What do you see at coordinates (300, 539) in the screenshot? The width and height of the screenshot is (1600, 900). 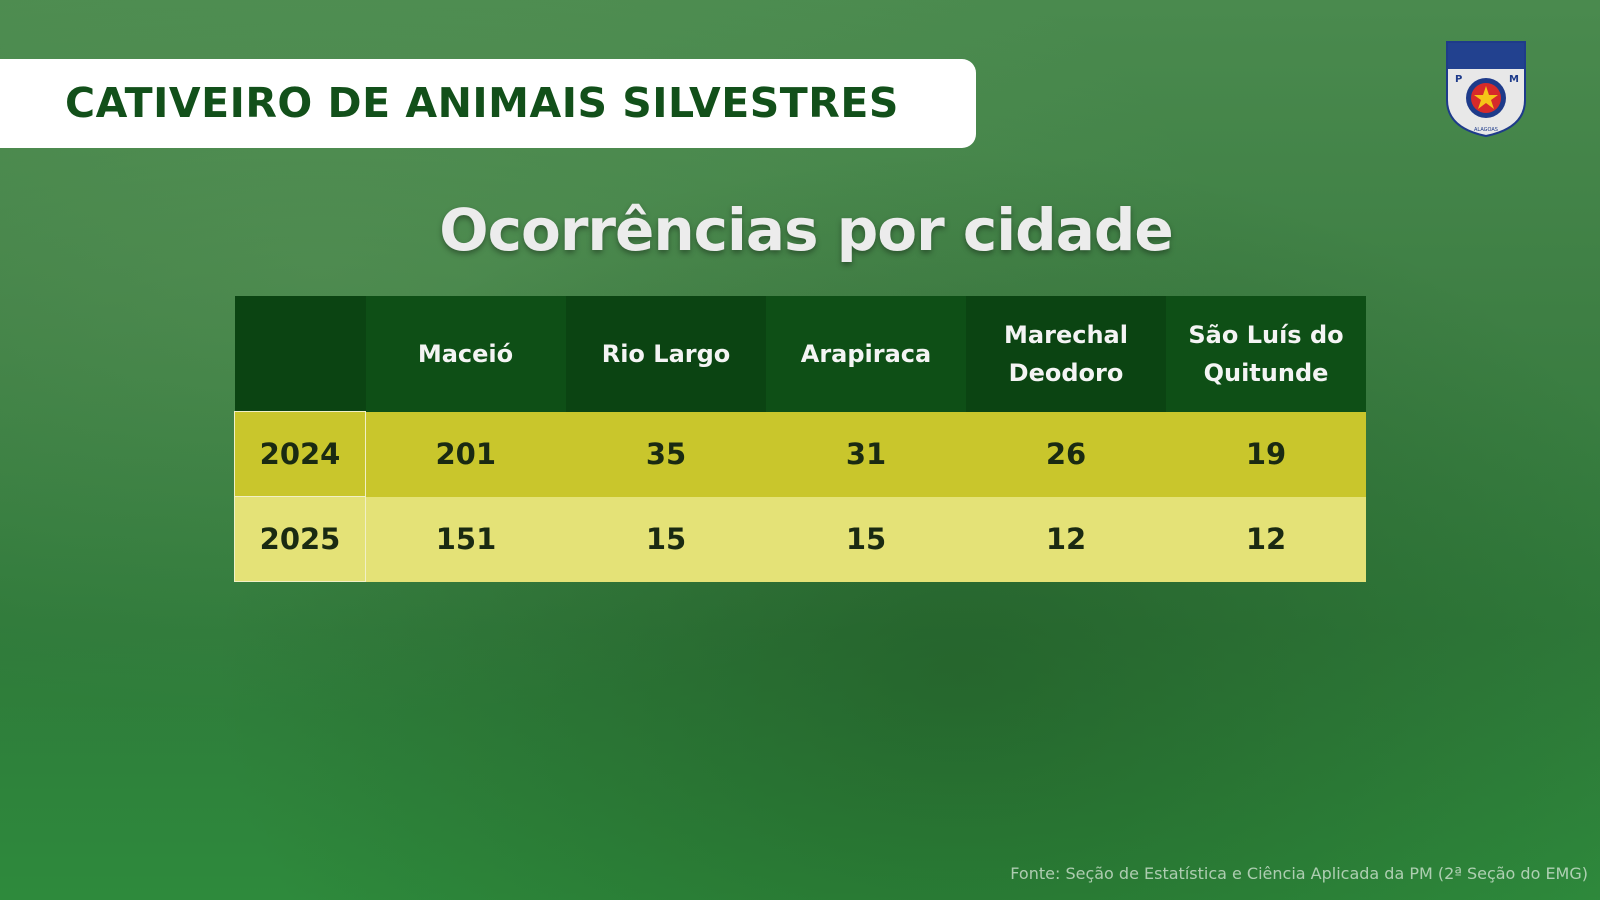 I see `row-label: 2025` at bounding box center [300, 539].